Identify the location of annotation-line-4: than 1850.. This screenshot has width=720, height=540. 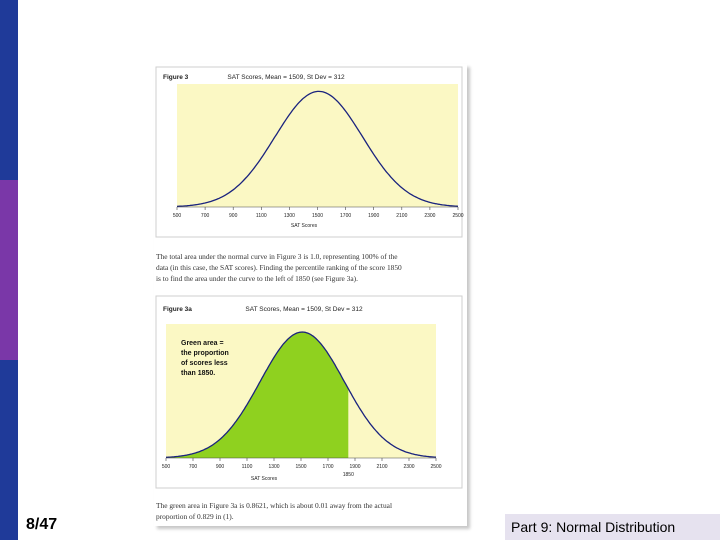
(198, 373).